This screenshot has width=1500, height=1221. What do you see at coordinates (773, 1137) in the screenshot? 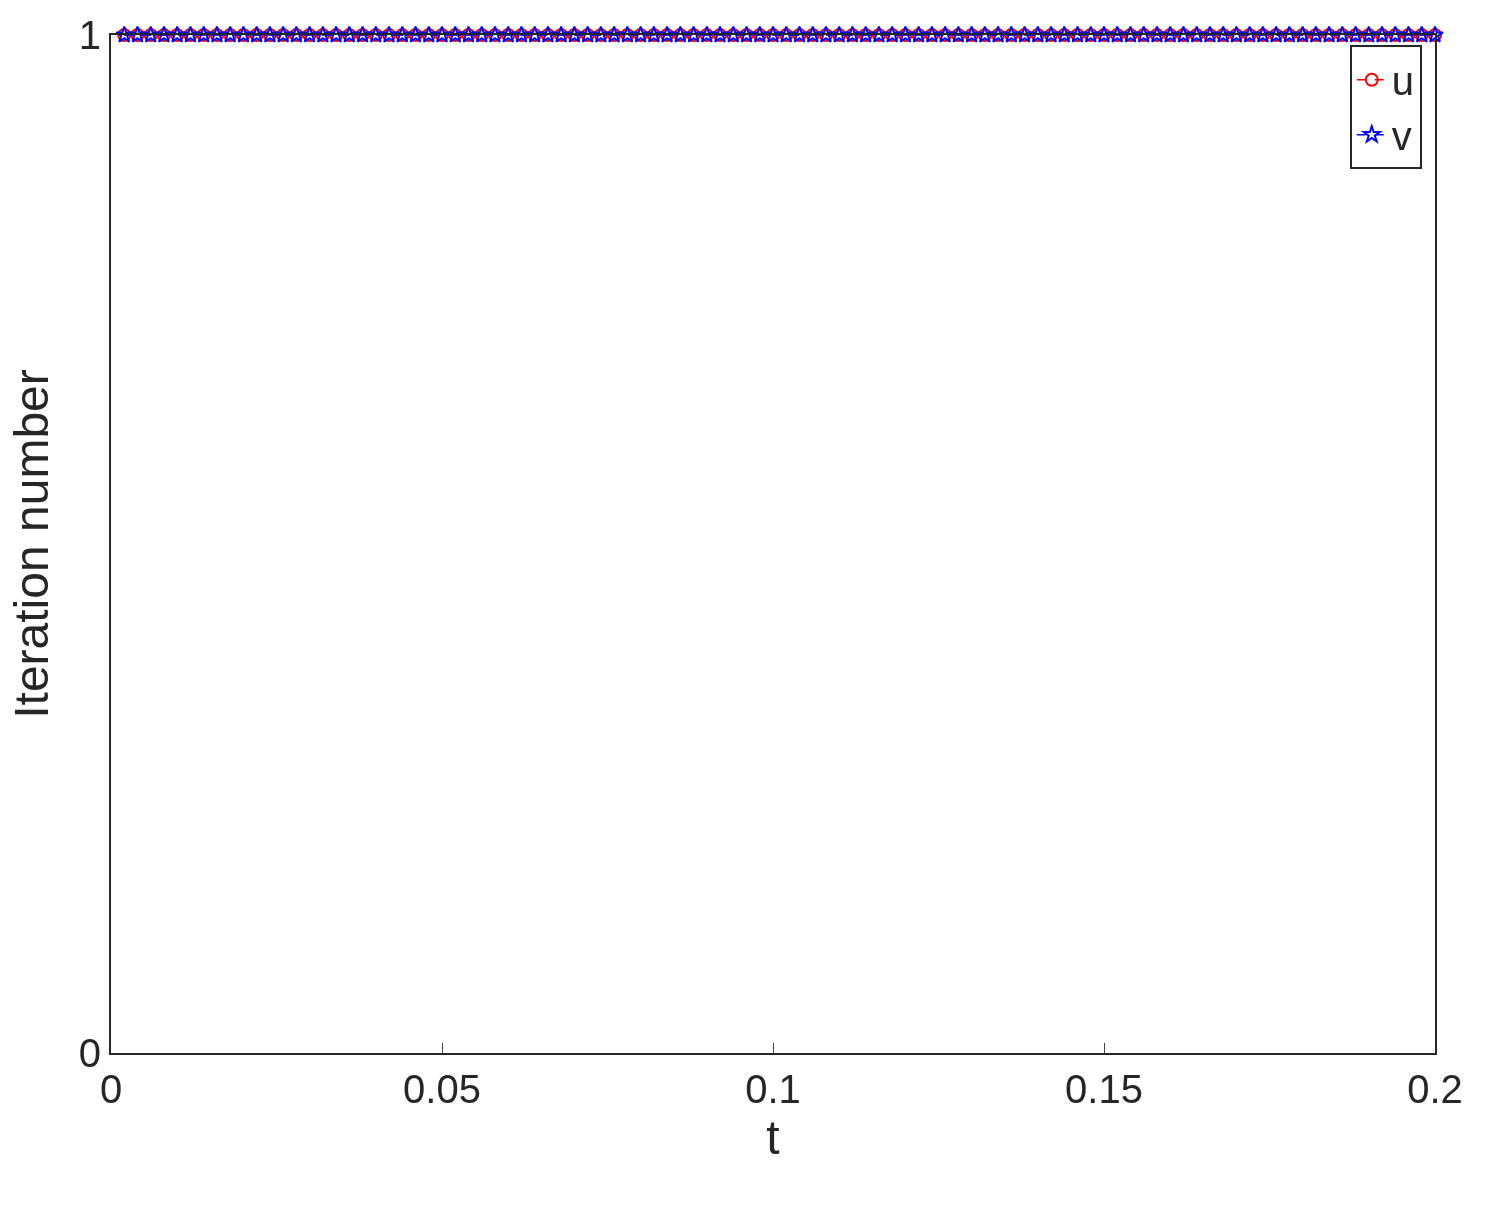
I see `x-axis-title: t` at bounding box center [773, 1137].